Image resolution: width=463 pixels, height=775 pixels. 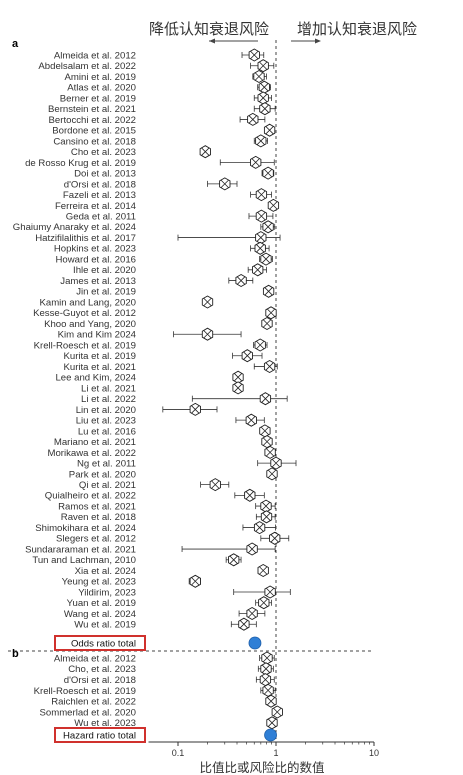 What do you see at coordinates (265, 41) in the screenshot?
I see `header-arrows` at bounding box center [265, 41].